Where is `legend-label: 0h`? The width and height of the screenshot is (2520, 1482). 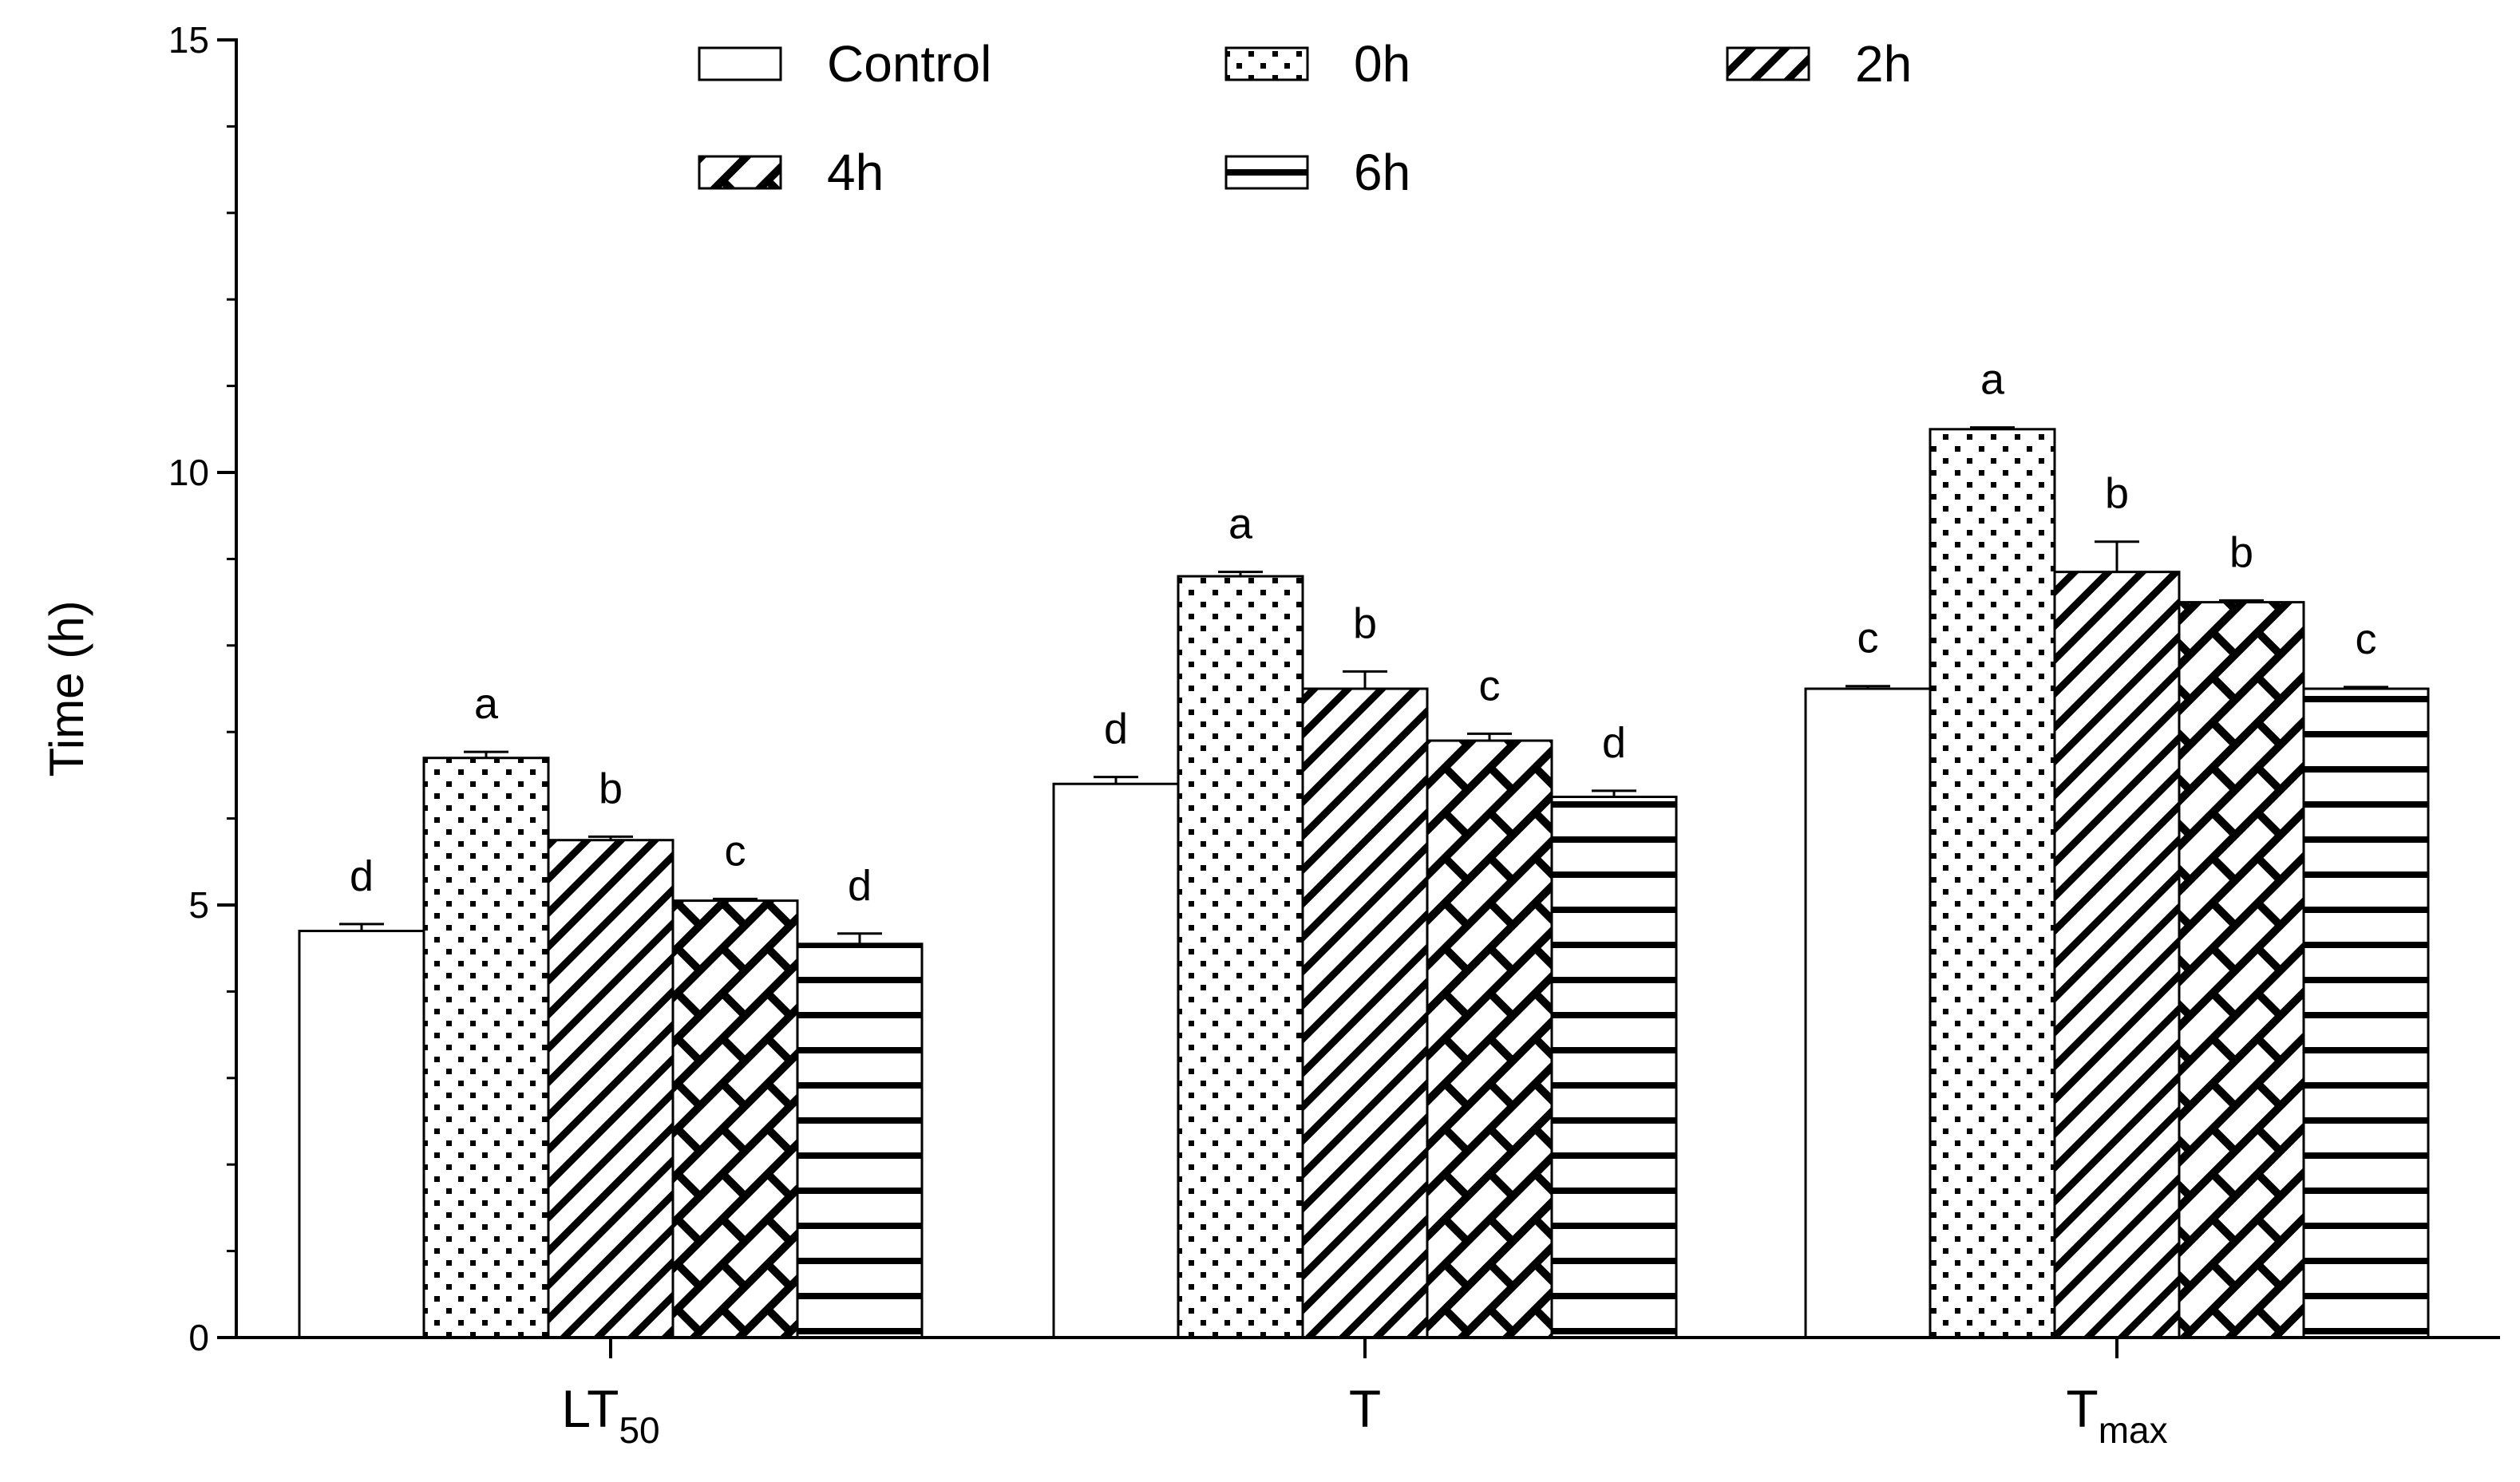
legend-label: 0h is located at coordinates (1382, 64).